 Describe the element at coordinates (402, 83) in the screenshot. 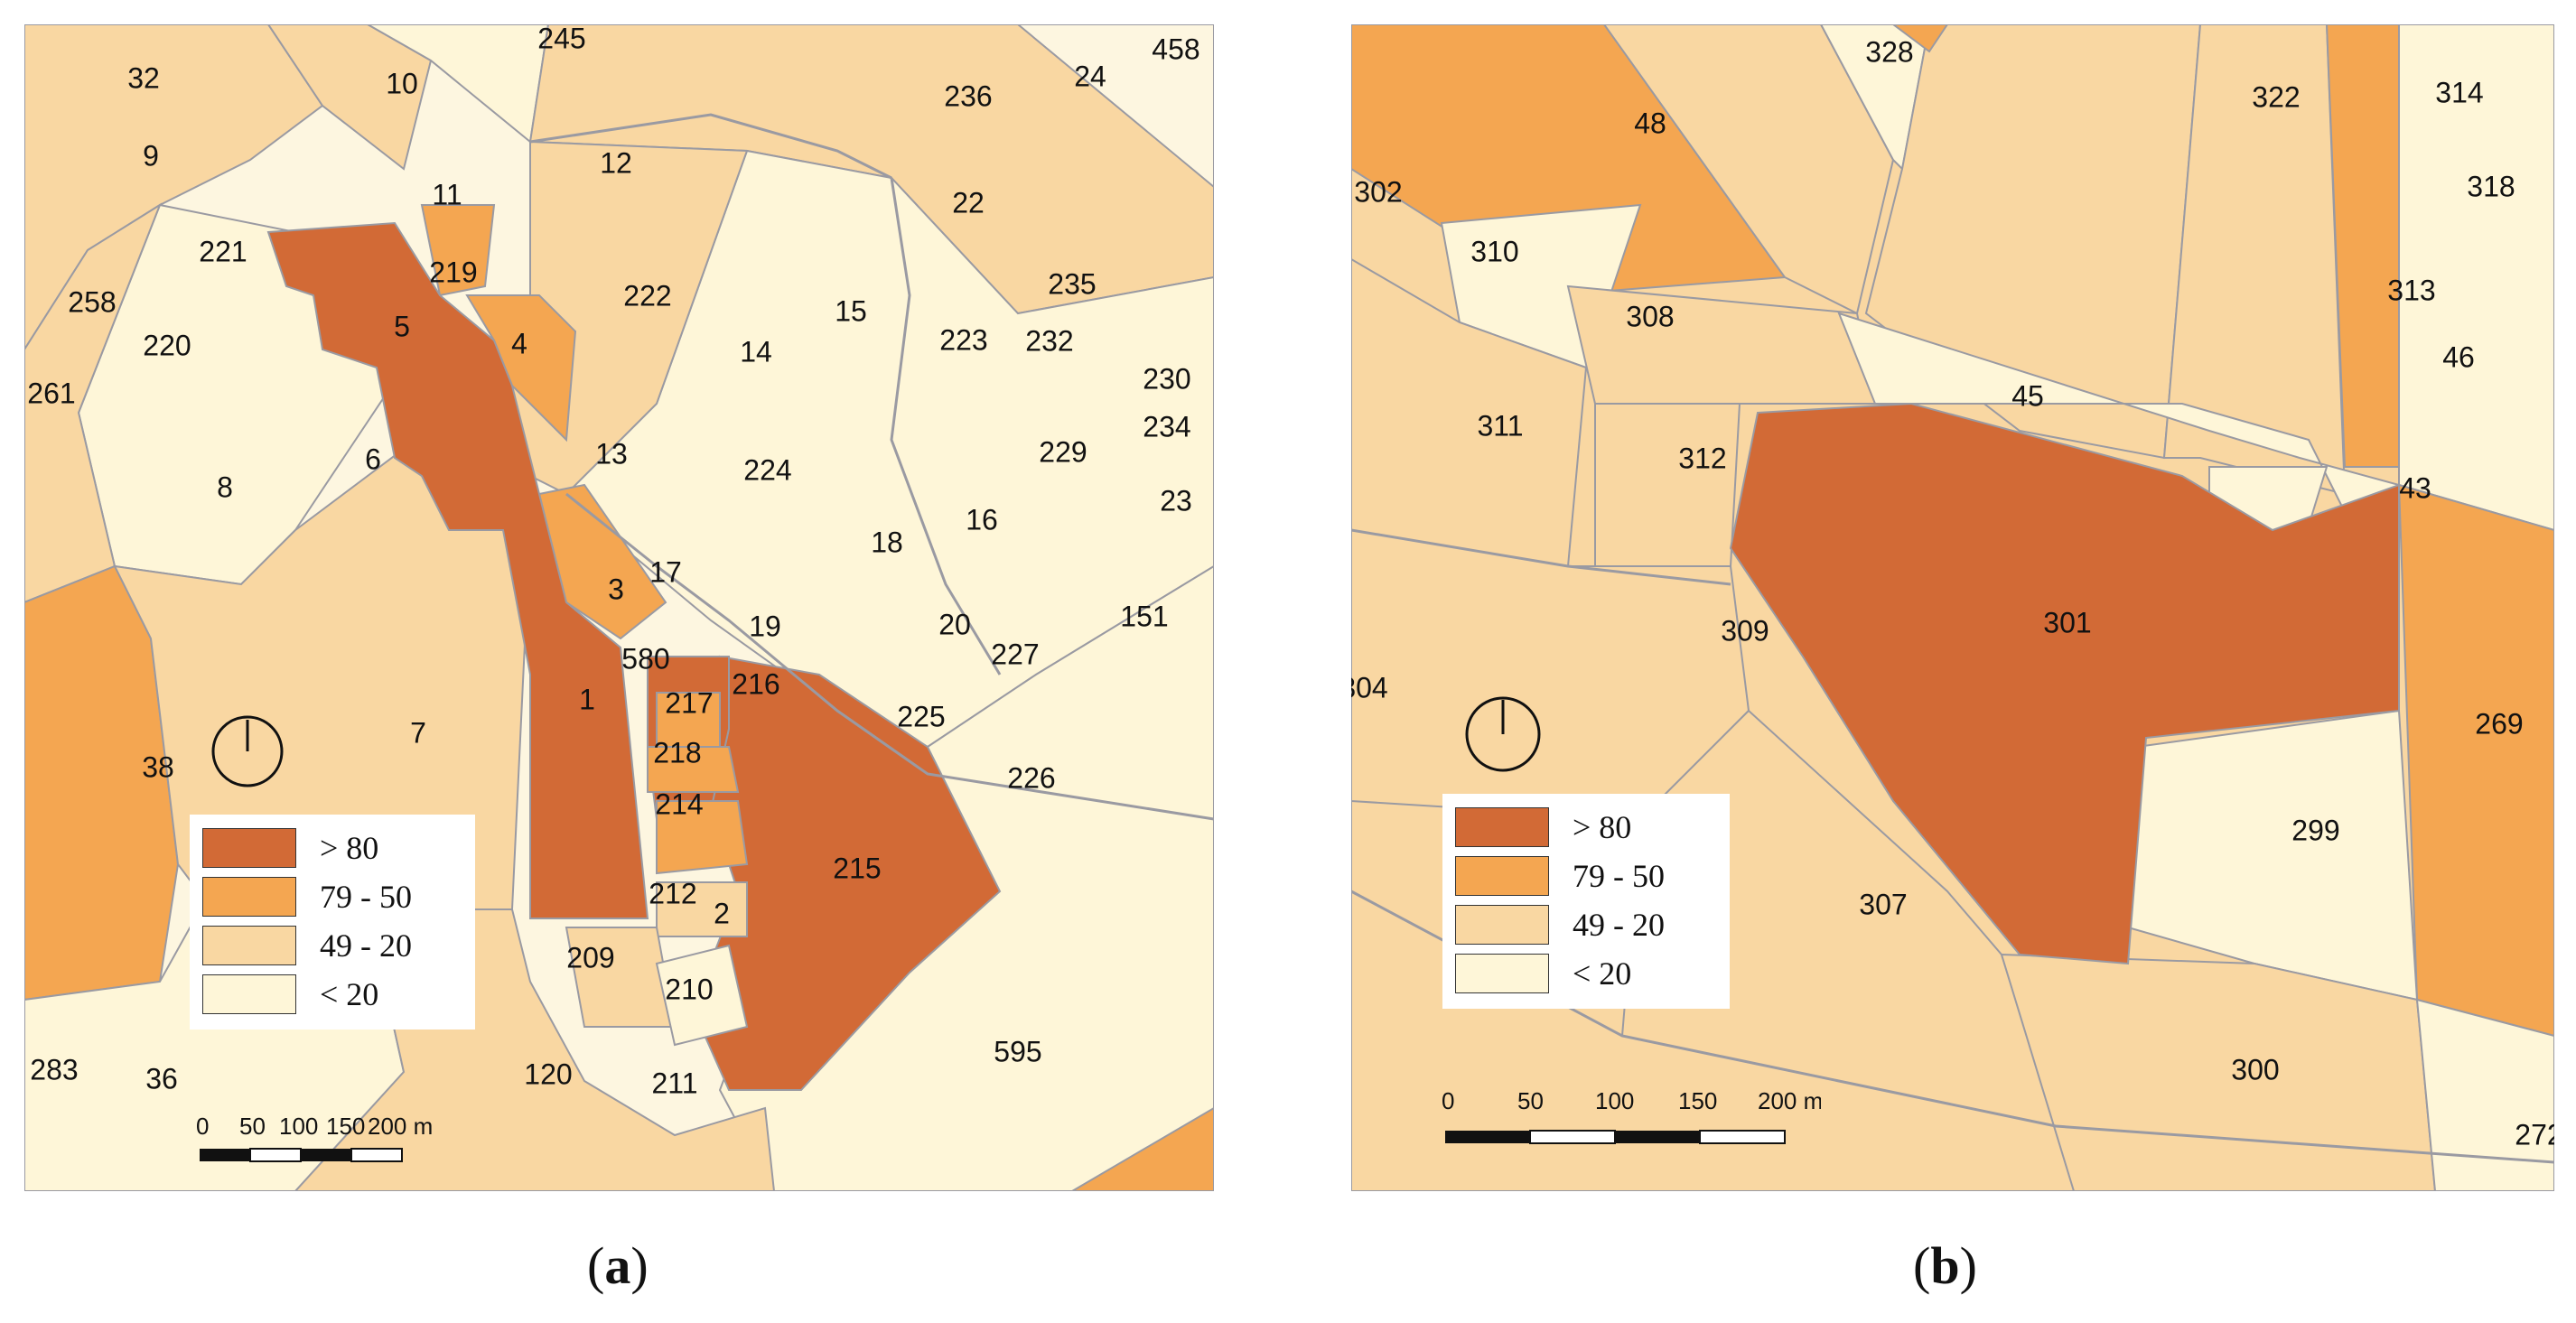

I see `parcel-label: 10` at that location.